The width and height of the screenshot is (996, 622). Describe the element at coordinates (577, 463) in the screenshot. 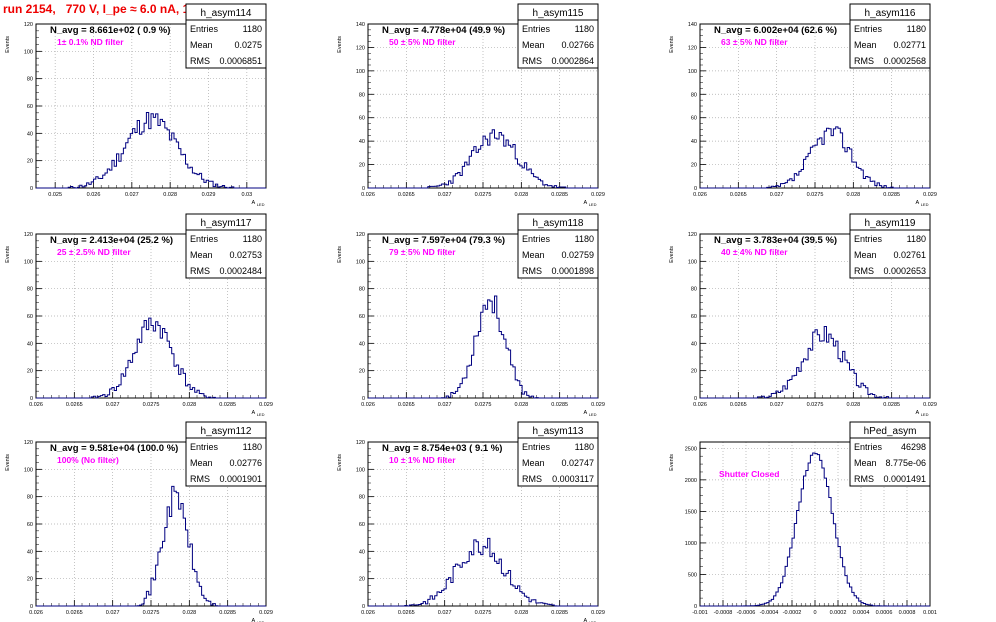

I see `stats-value: 0.02747` at that location.